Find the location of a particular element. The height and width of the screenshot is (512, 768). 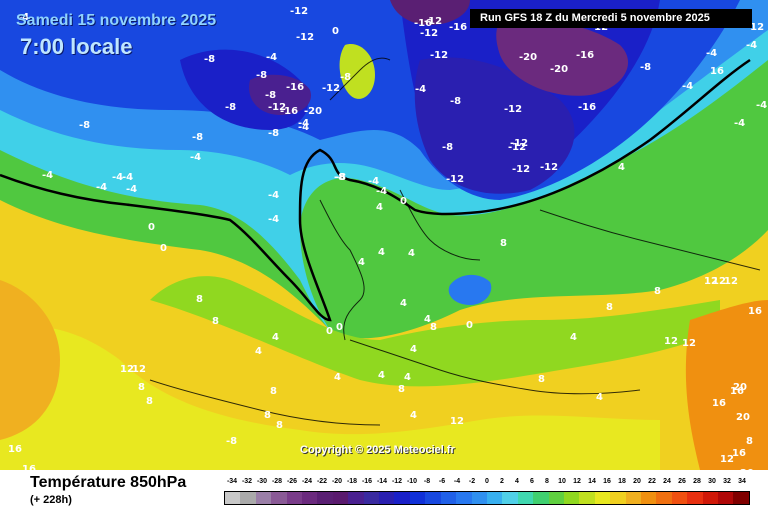

black-sea-blob is located at coordinates (470, 289).